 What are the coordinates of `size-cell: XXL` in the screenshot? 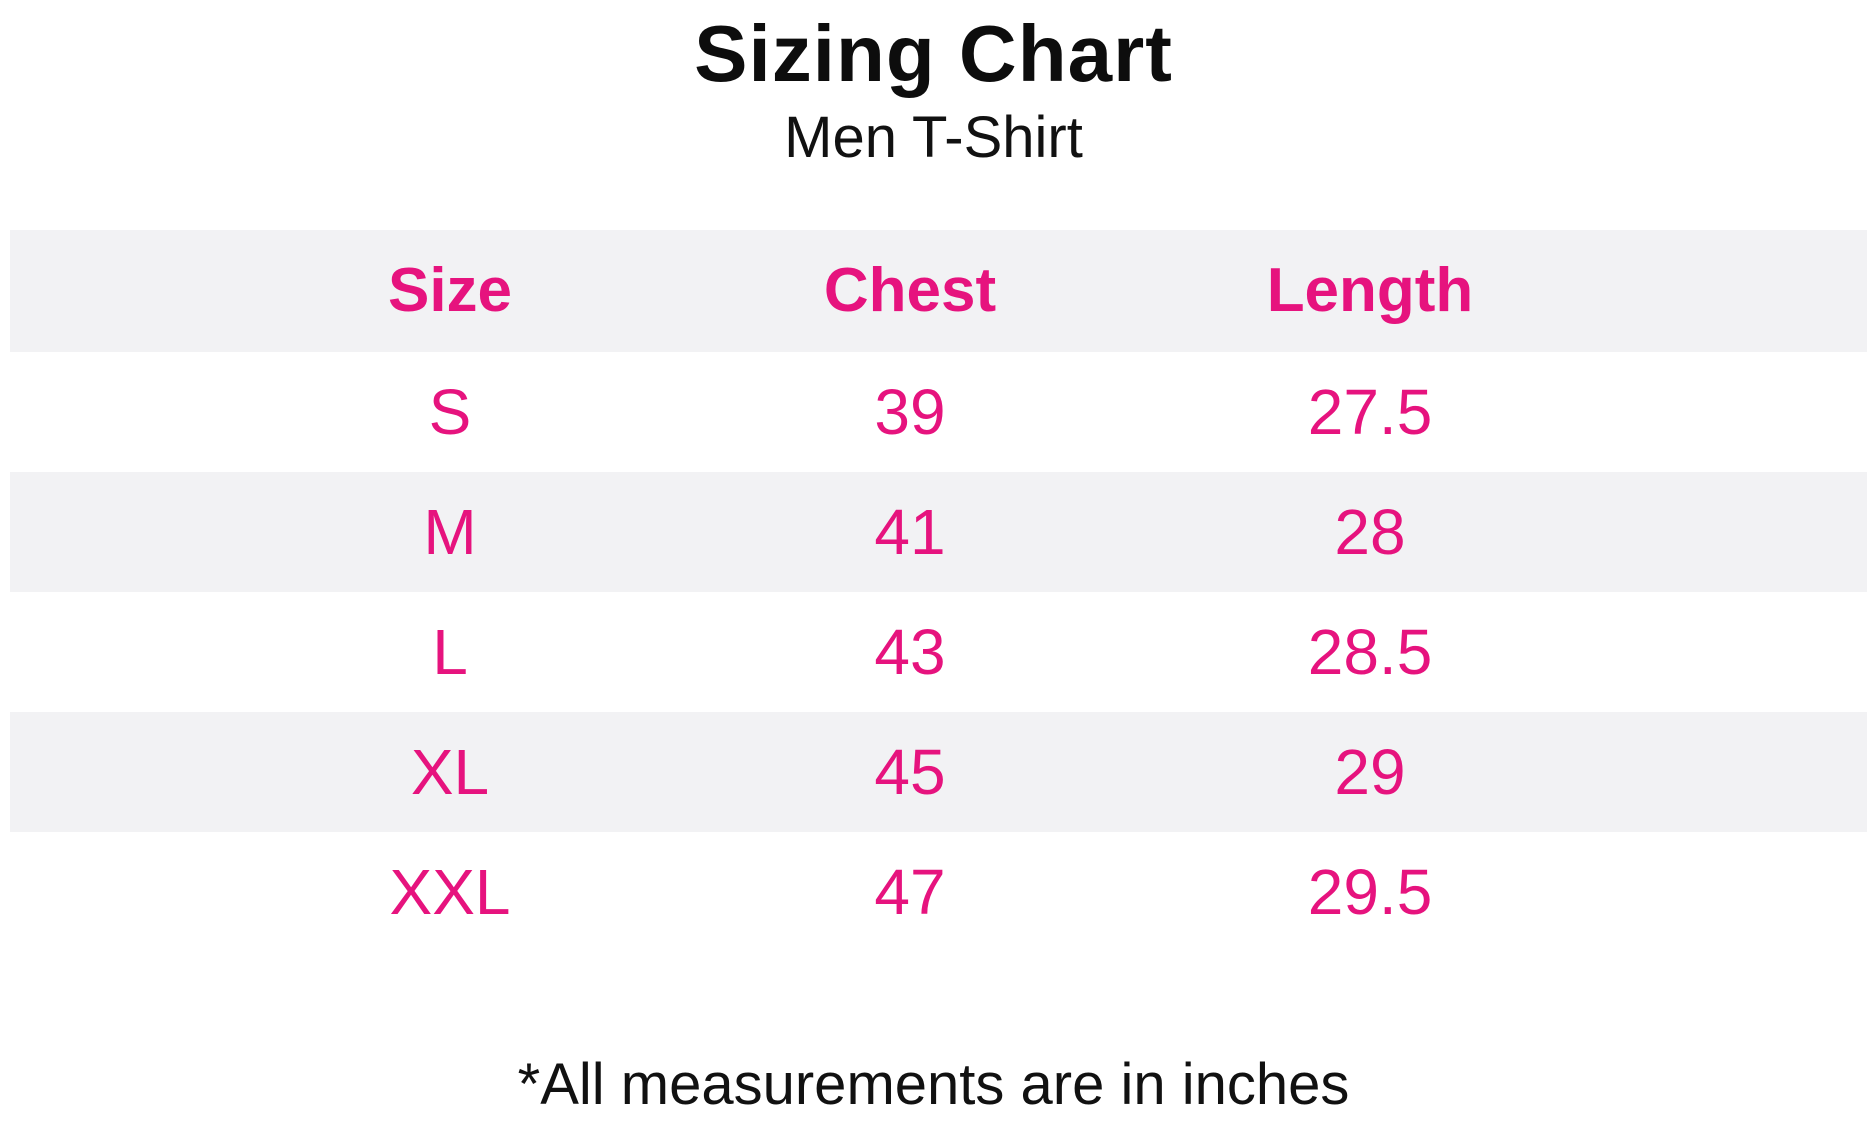 It's located at (450, 892).